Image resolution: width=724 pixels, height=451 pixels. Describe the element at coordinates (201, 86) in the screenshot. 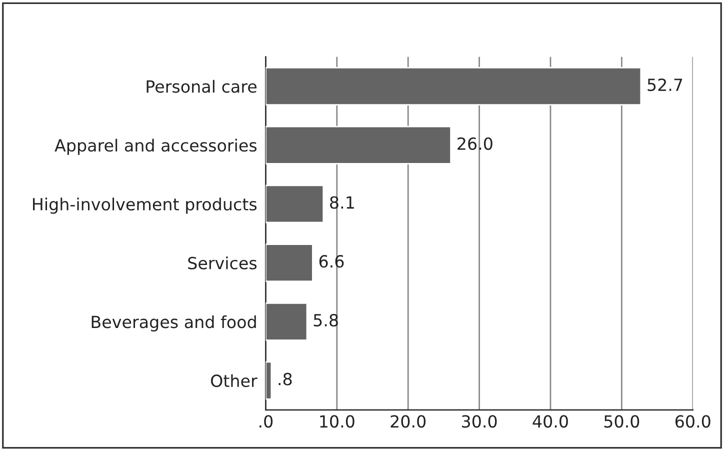

I see `y-tick-label: Personal care` at that location.